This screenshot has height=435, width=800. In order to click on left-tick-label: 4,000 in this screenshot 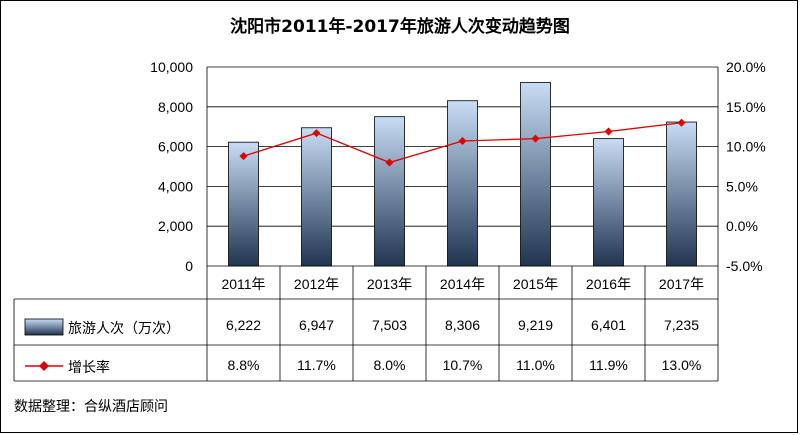, I will do `click(175, 186)`.